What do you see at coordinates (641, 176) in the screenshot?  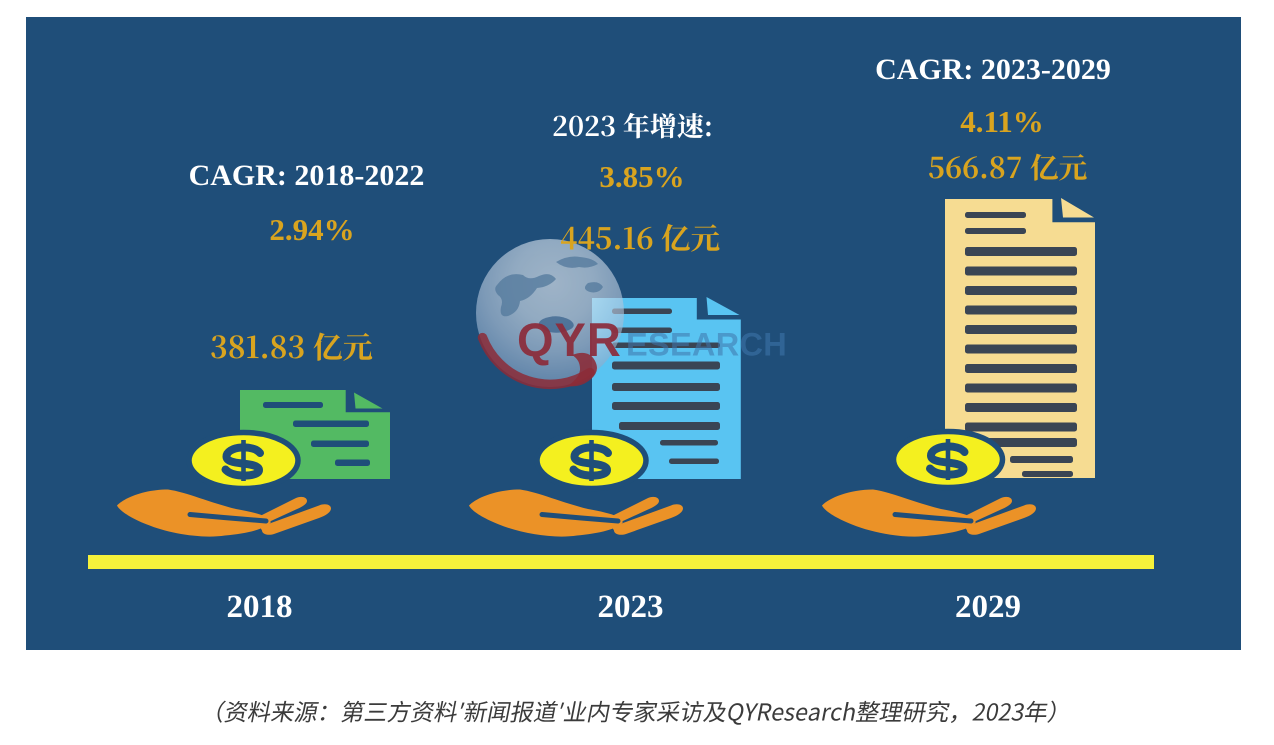 I see `svg-text: 3.85%` at bounding box center [641, 176].